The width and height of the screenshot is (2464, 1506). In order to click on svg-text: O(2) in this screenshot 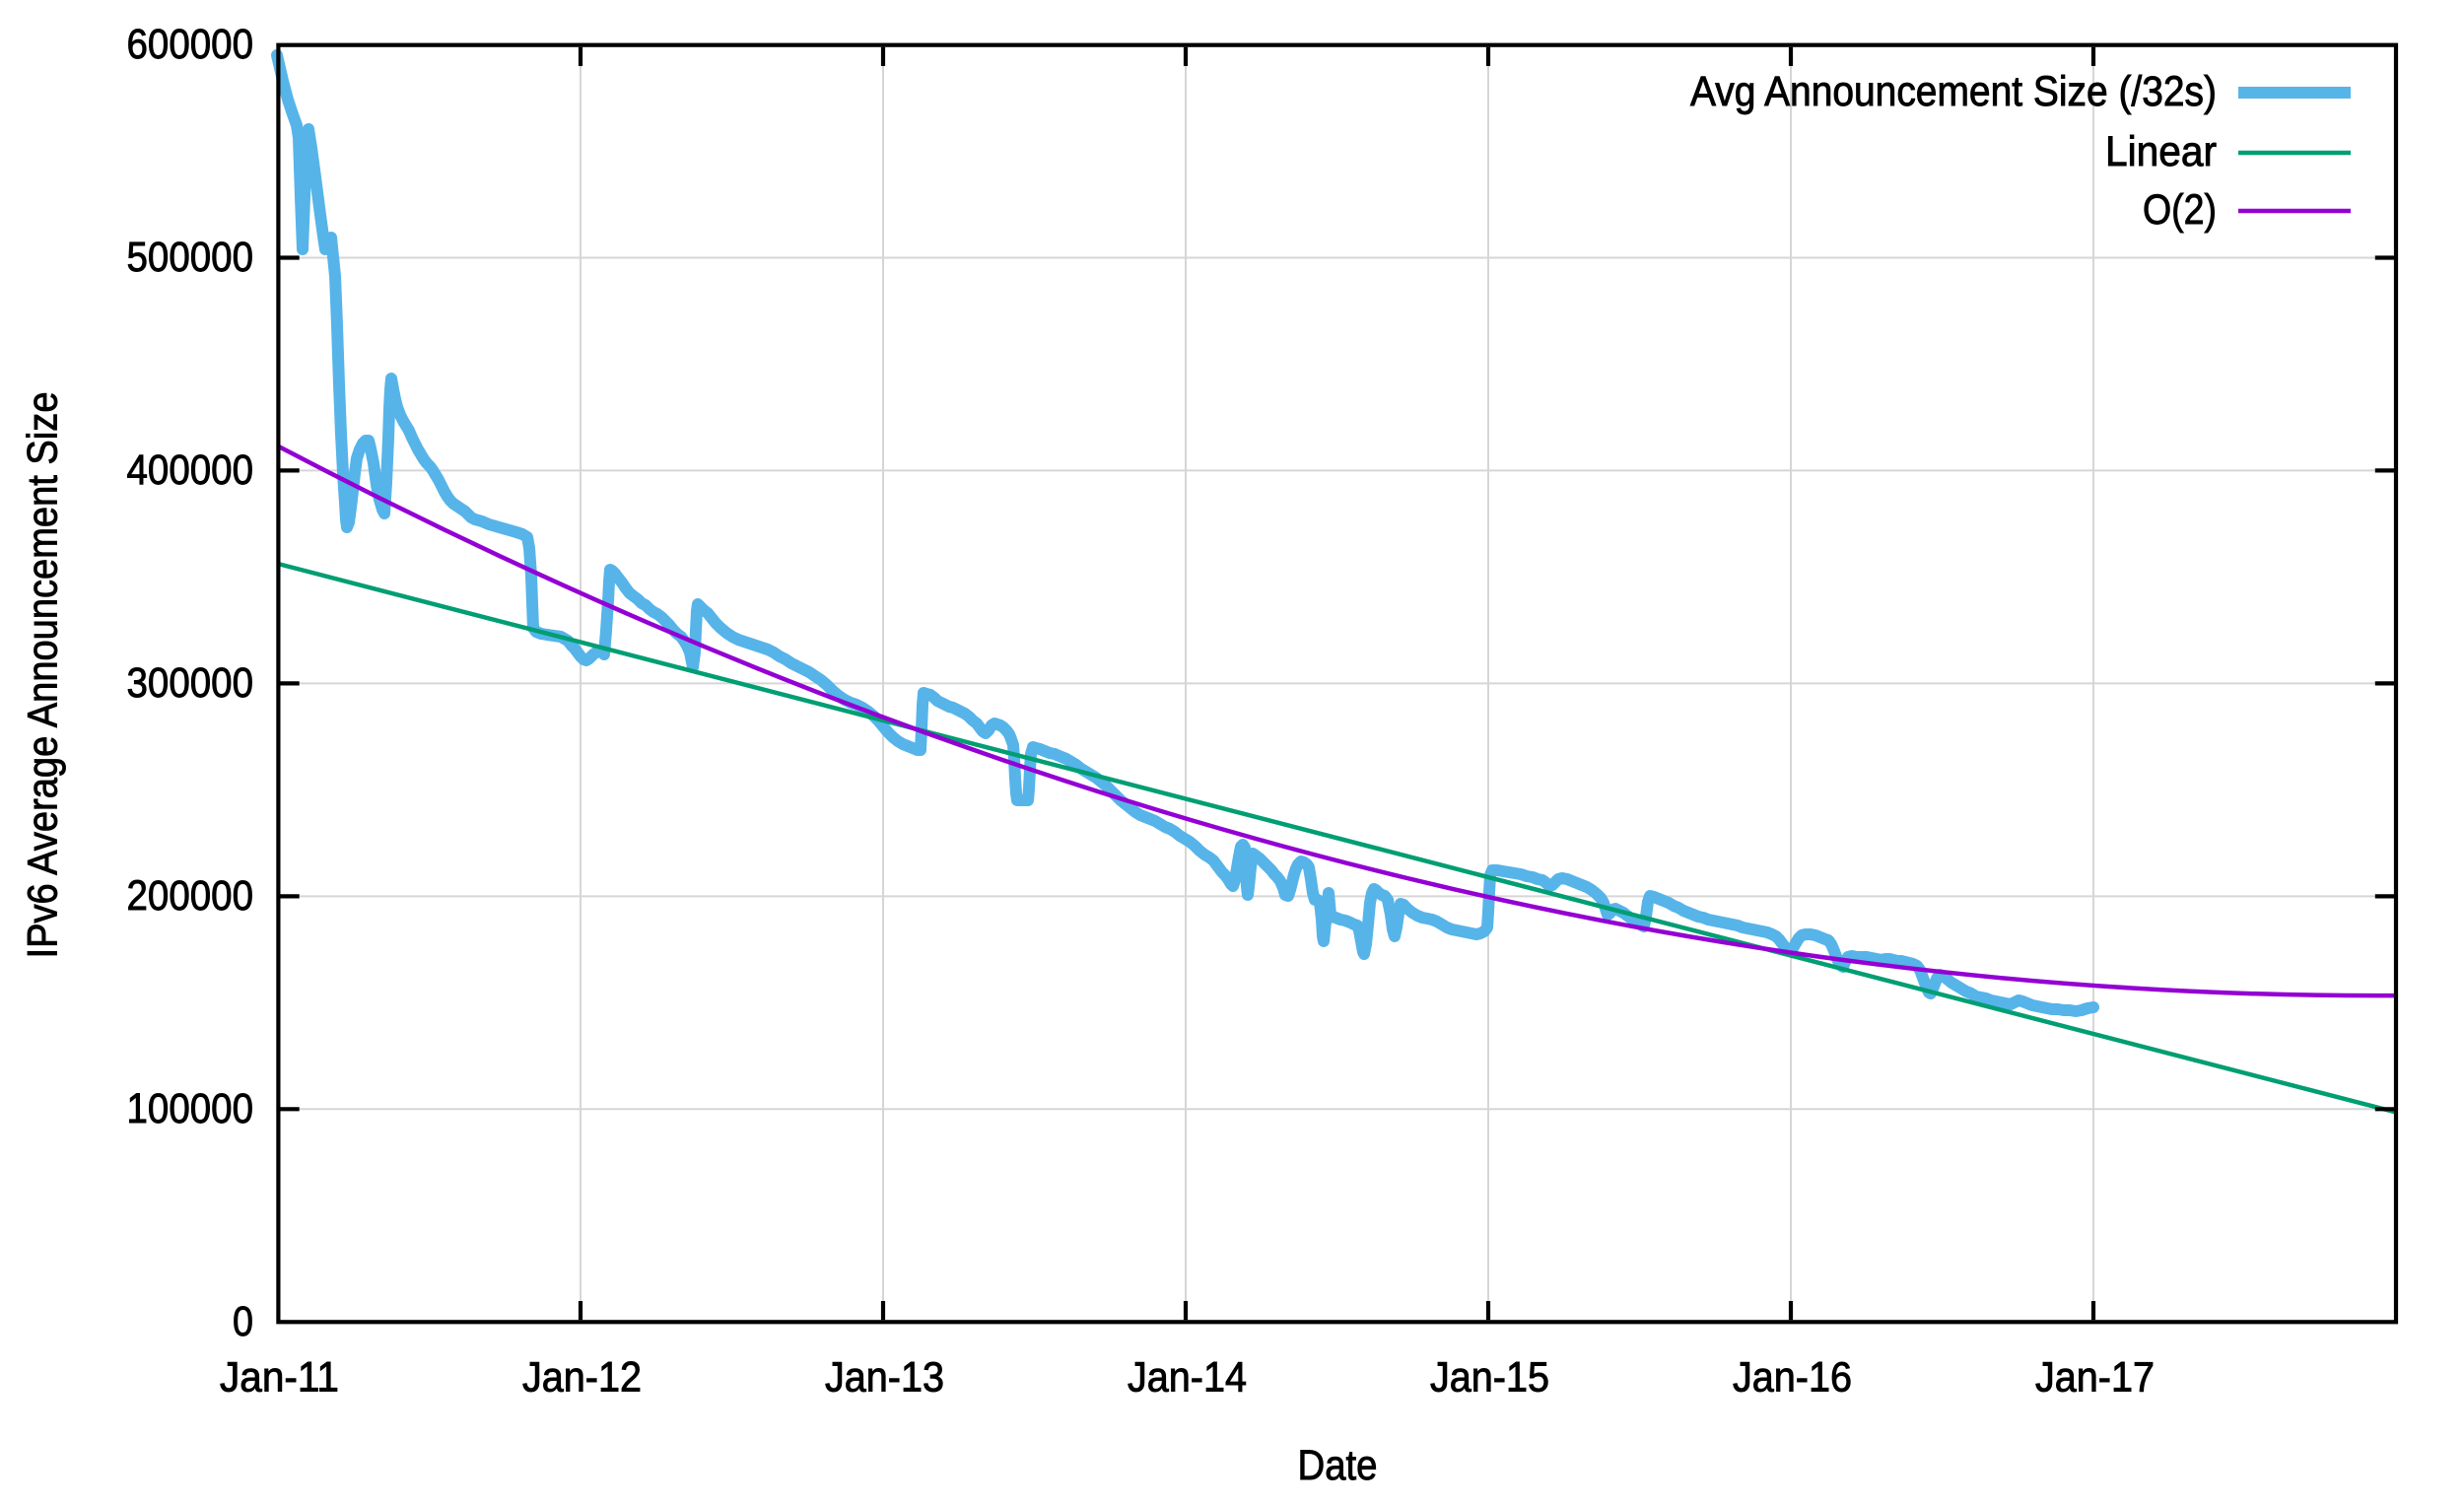, I will do `click(2180, 210)`.